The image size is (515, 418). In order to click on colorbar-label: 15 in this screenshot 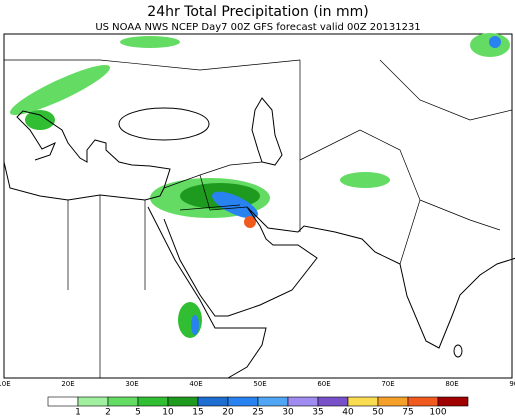, I will do `click(197, 413)`.